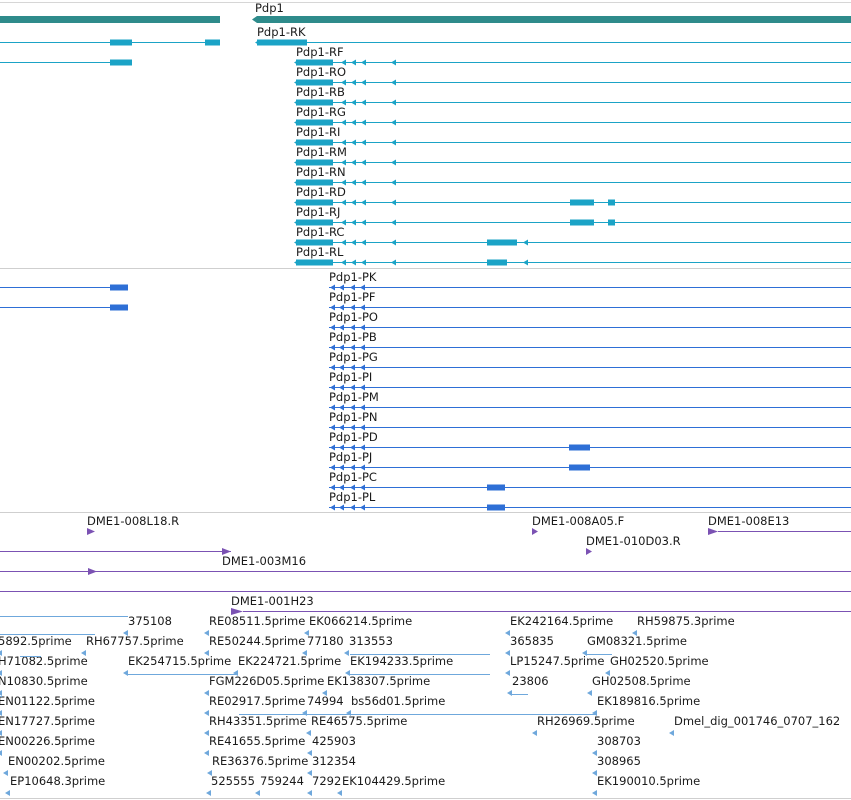  Describe the element at coordinates (318, 212) in the screenshot. I see `transcript-label: Pdp1-RJ` at that location.